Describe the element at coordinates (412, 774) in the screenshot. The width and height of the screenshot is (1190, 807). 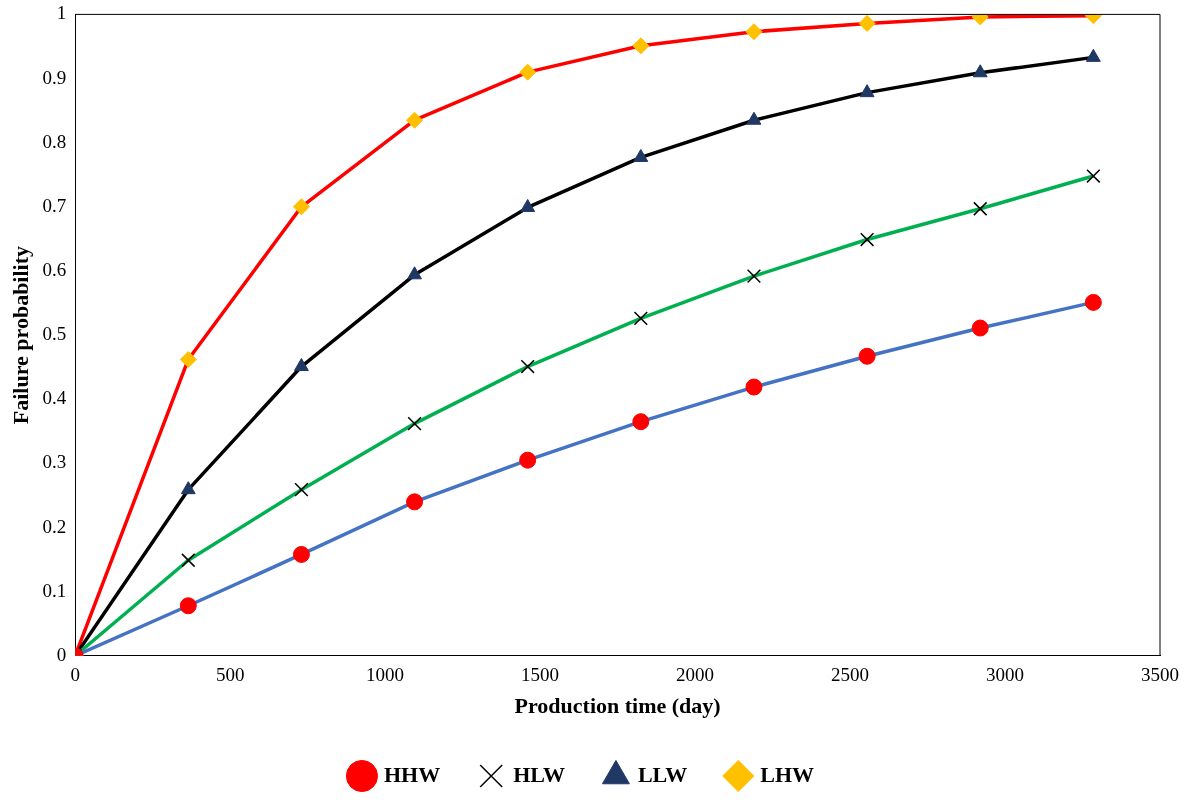
I see `legend-label: HHW` at that location.